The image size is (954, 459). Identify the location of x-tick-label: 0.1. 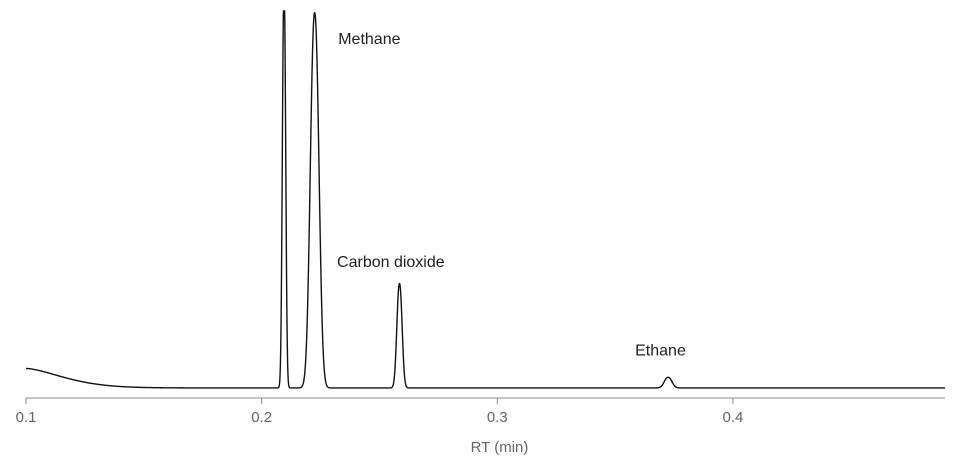
(26, 417).